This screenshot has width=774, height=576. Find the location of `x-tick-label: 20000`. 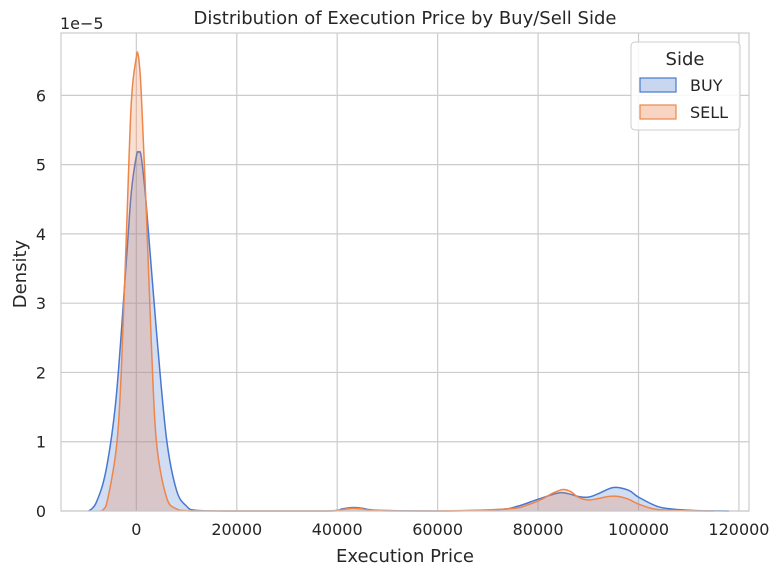

x-tick-label: 20000 is located at coordinates (236, 529).